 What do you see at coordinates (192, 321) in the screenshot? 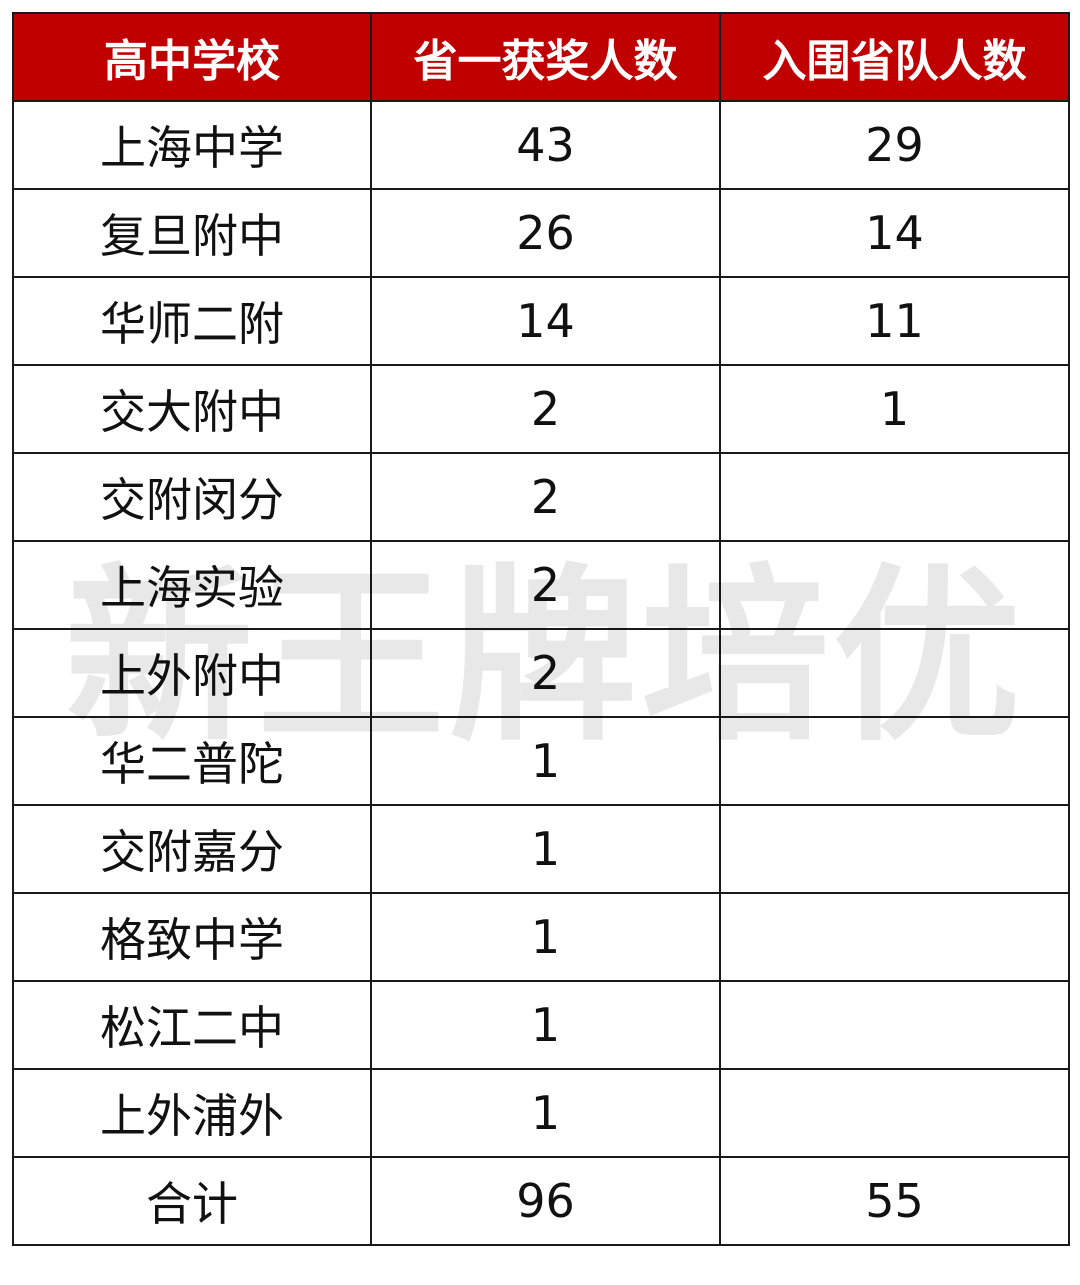
I see `cell-school: 华师二附` at bounding box center [192, 321].